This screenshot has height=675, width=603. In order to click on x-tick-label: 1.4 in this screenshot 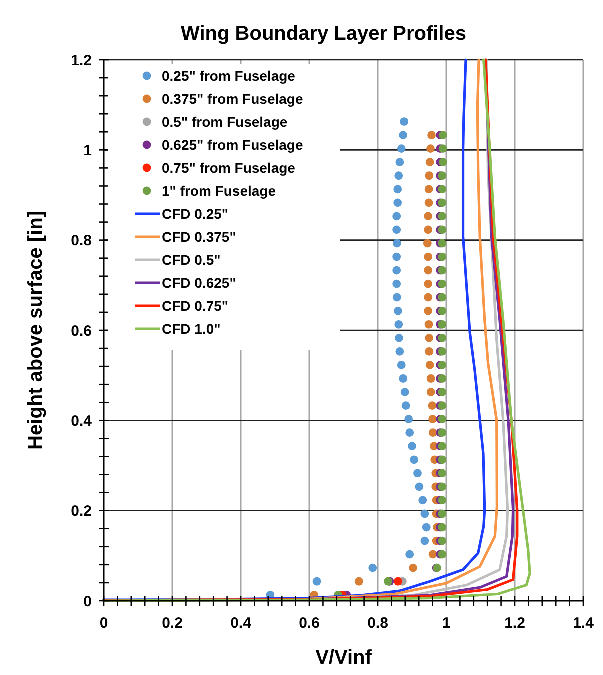, I will do `click(584, 623)`.